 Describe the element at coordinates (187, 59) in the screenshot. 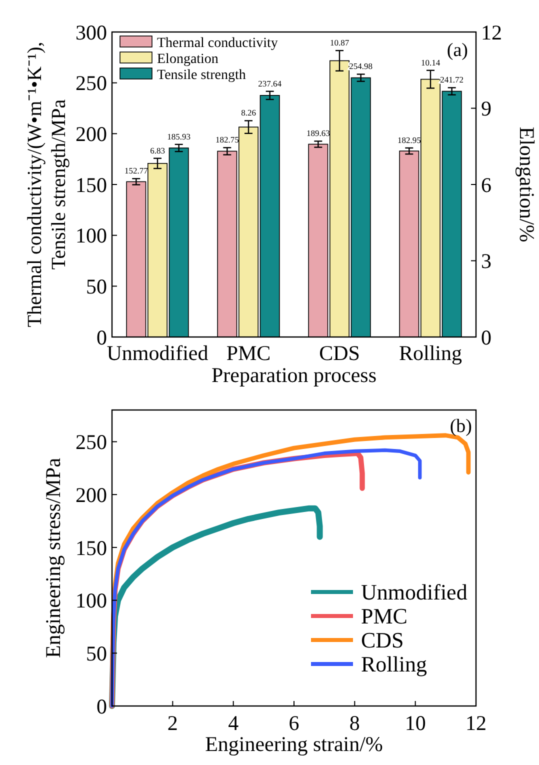

I see `legend-label: Elongation` at that location.